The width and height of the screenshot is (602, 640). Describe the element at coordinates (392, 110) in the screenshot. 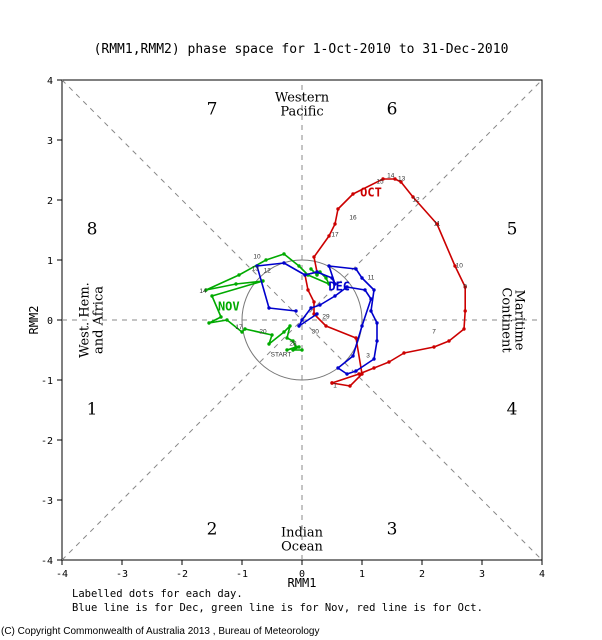

I see `phase-number-label: 6` at that location.